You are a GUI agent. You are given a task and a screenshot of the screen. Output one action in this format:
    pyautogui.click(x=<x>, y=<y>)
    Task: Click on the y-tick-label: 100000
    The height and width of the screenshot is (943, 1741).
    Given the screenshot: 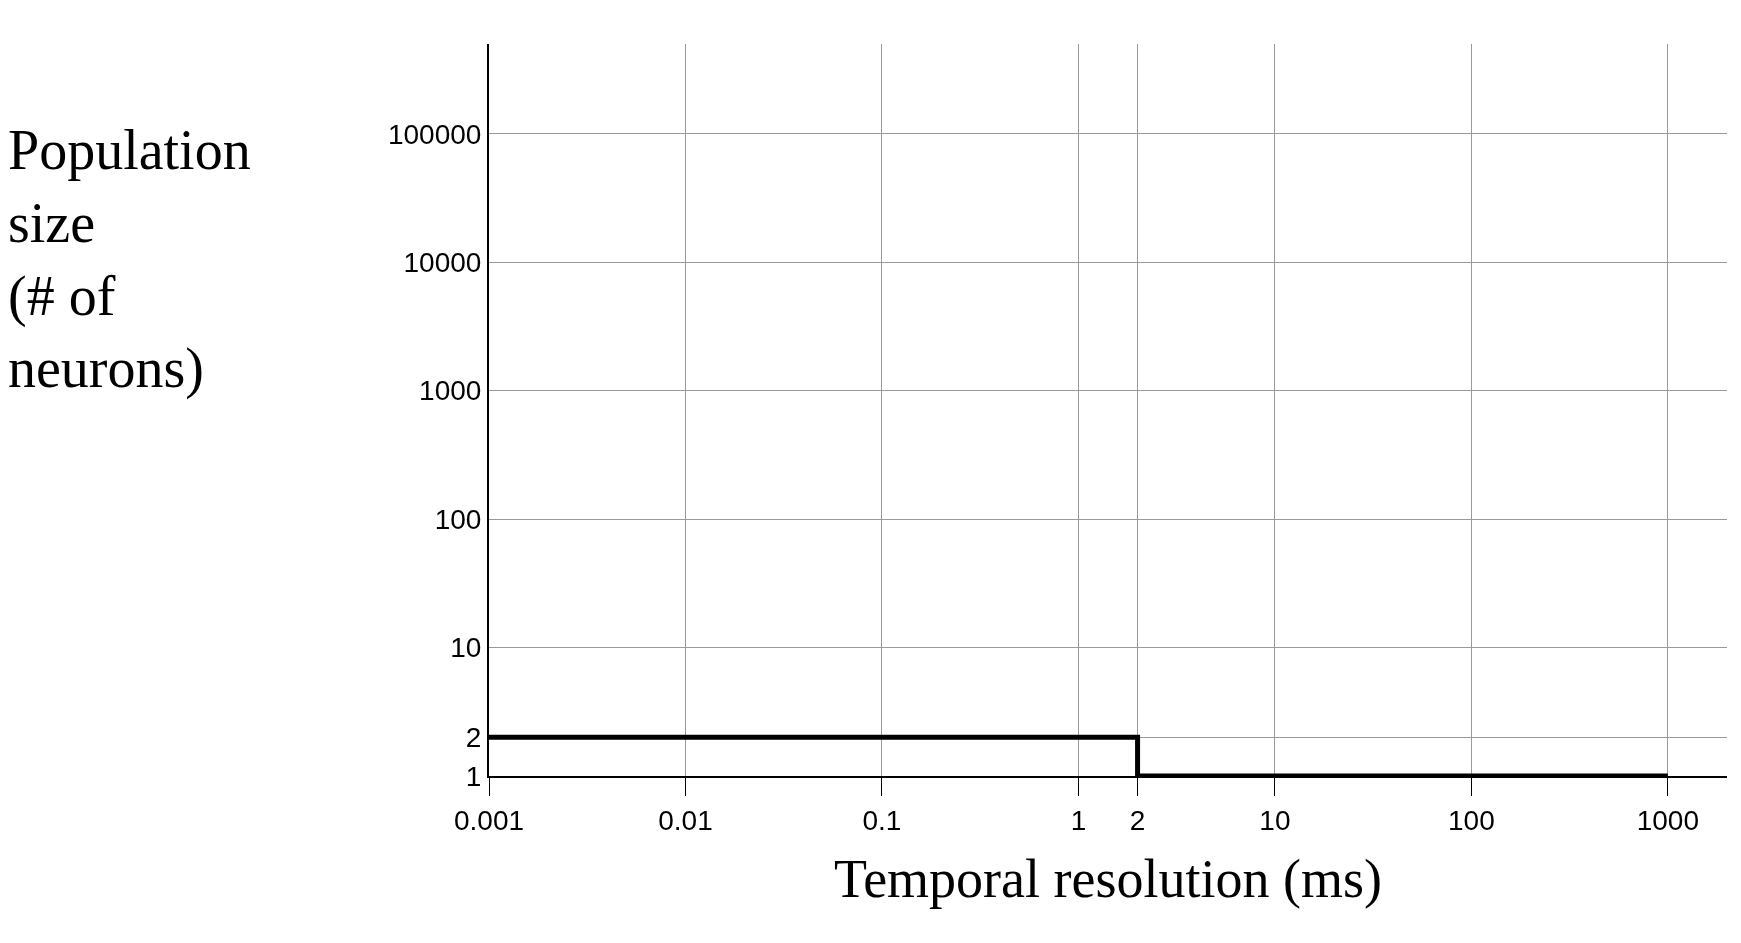 What is the action you would take?
    pyautogui.click(x=434, y=134)
    